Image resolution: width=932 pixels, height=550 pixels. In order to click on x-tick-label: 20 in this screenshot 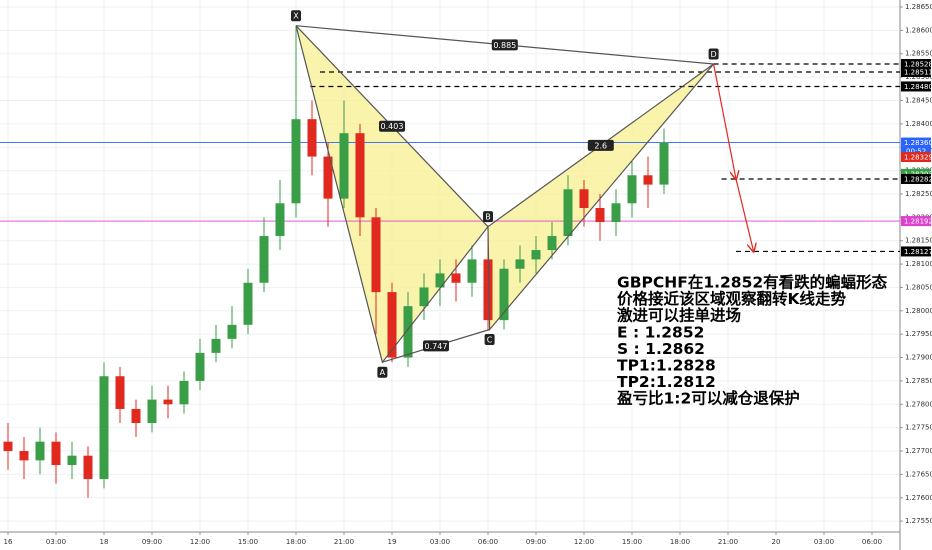, I will do `click(776, 542)`.